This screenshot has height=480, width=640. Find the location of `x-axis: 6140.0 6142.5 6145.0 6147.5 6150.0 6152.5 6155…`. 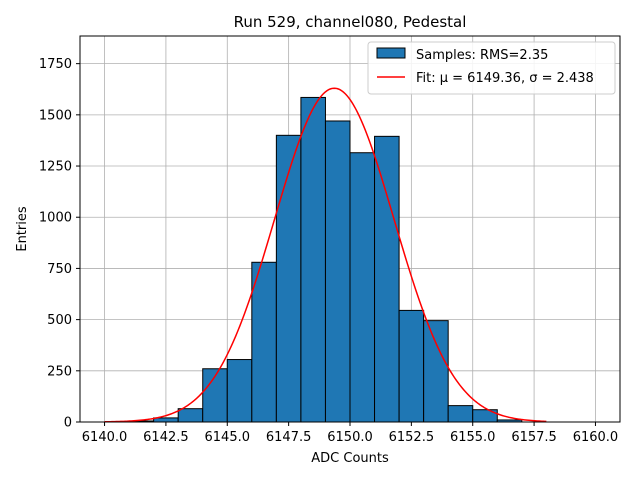

x-axis: 6140.0 6142.5 6145.0 6147.5 6150.0 6152.5 6155… is located at coordinates (350, 433).